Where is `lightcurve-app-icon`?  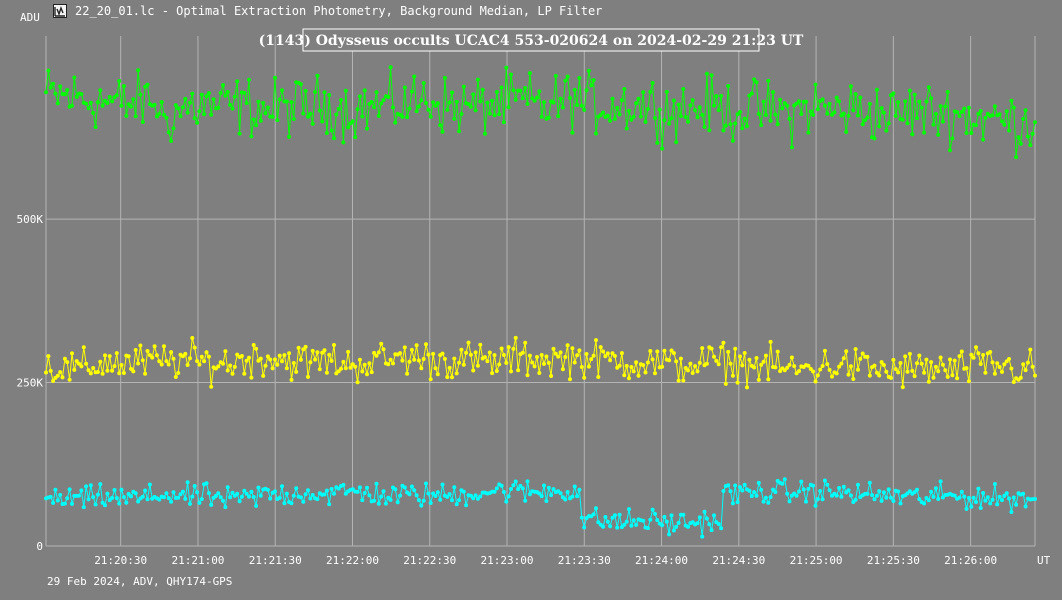 lightcurve-app-icon is located at coordinates (60, 11).